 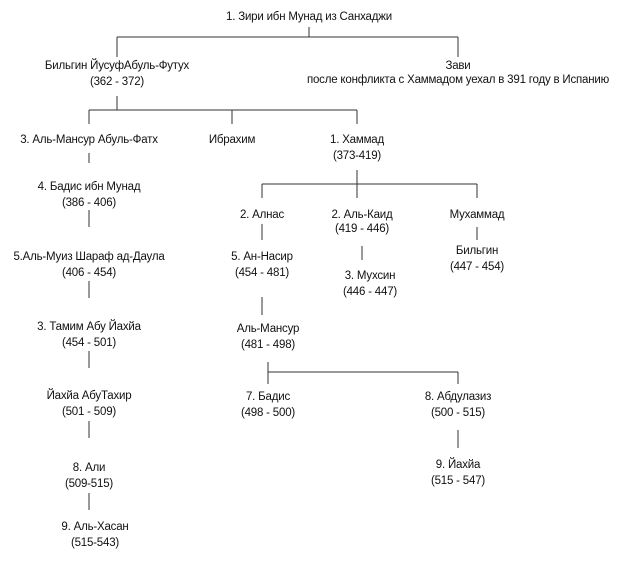 What do you see at coordinates (477, 259) in the screenshot?
I see `node-bilgin: Бильгин (447 - 454)` at bounding box center [477, 259].